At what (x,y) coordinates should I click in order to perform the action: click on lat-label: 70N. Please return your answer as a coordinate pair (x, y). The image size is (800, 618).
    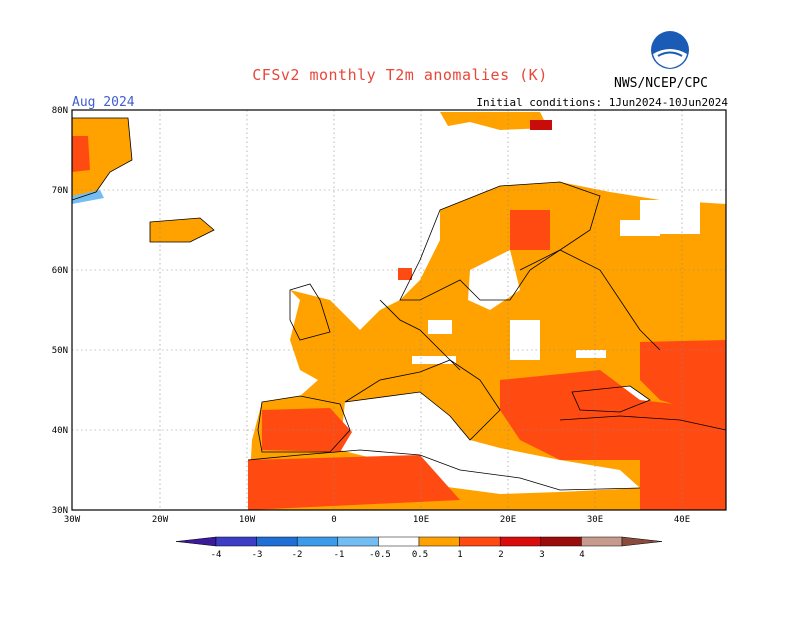
    Looking at the image, I should click on (60, 191).